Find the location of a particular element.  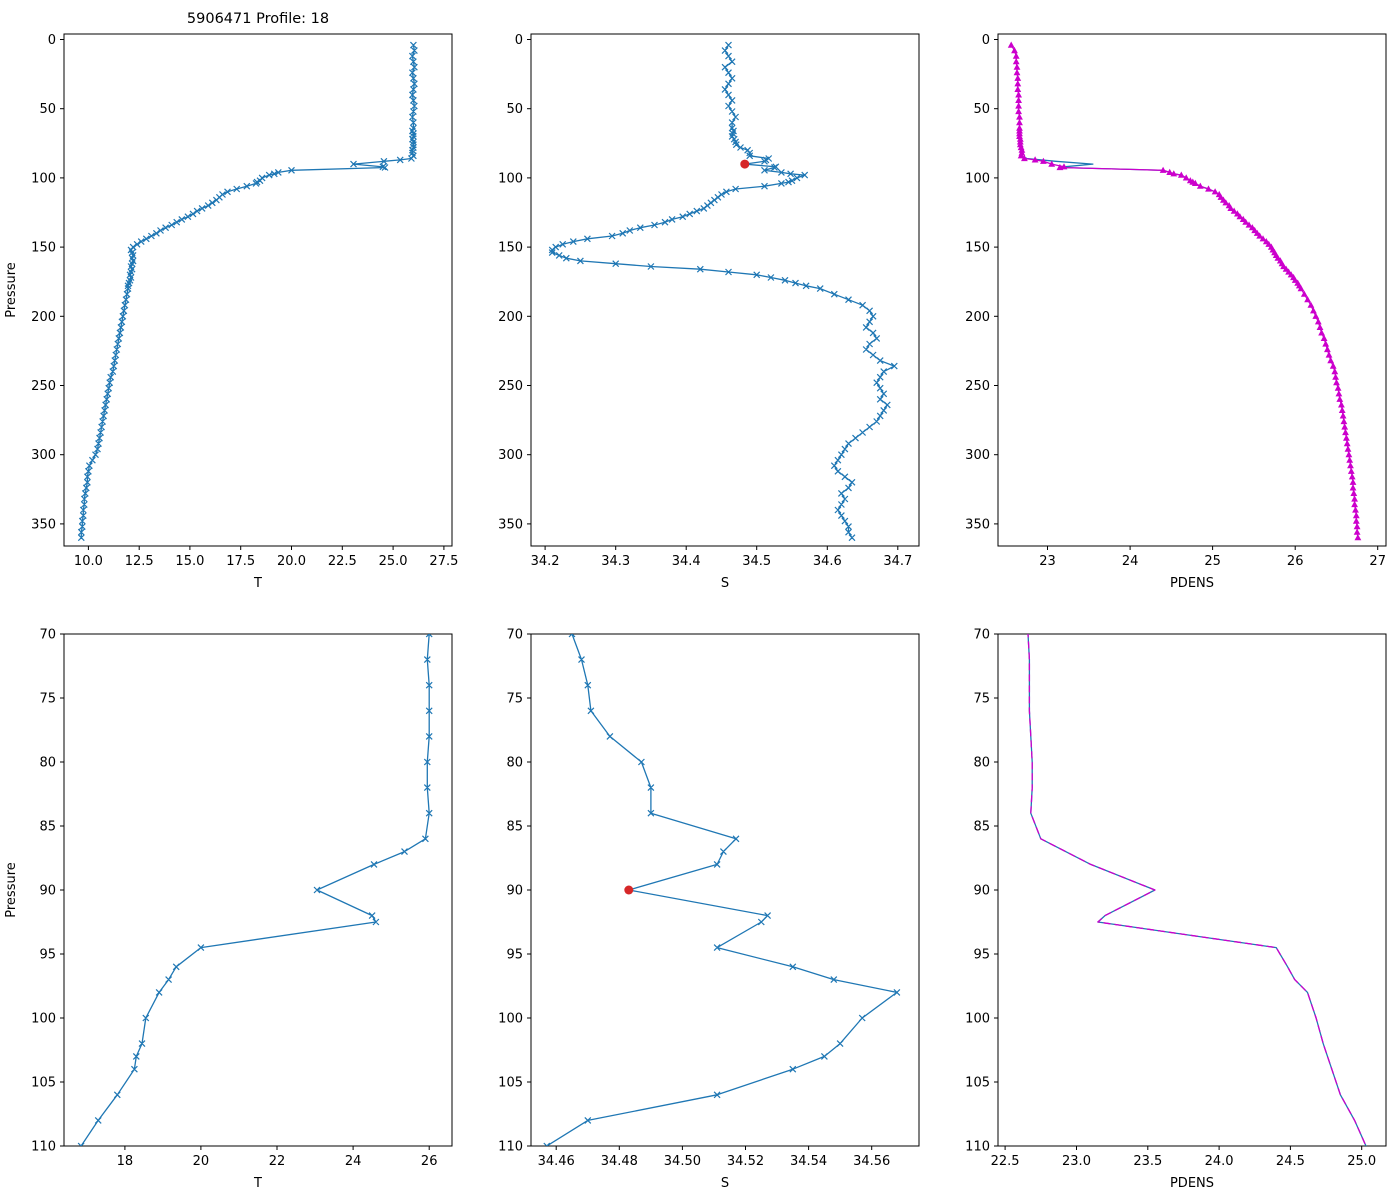

x-tick-label: 24.5 is located at coordinates (1290, 1161).